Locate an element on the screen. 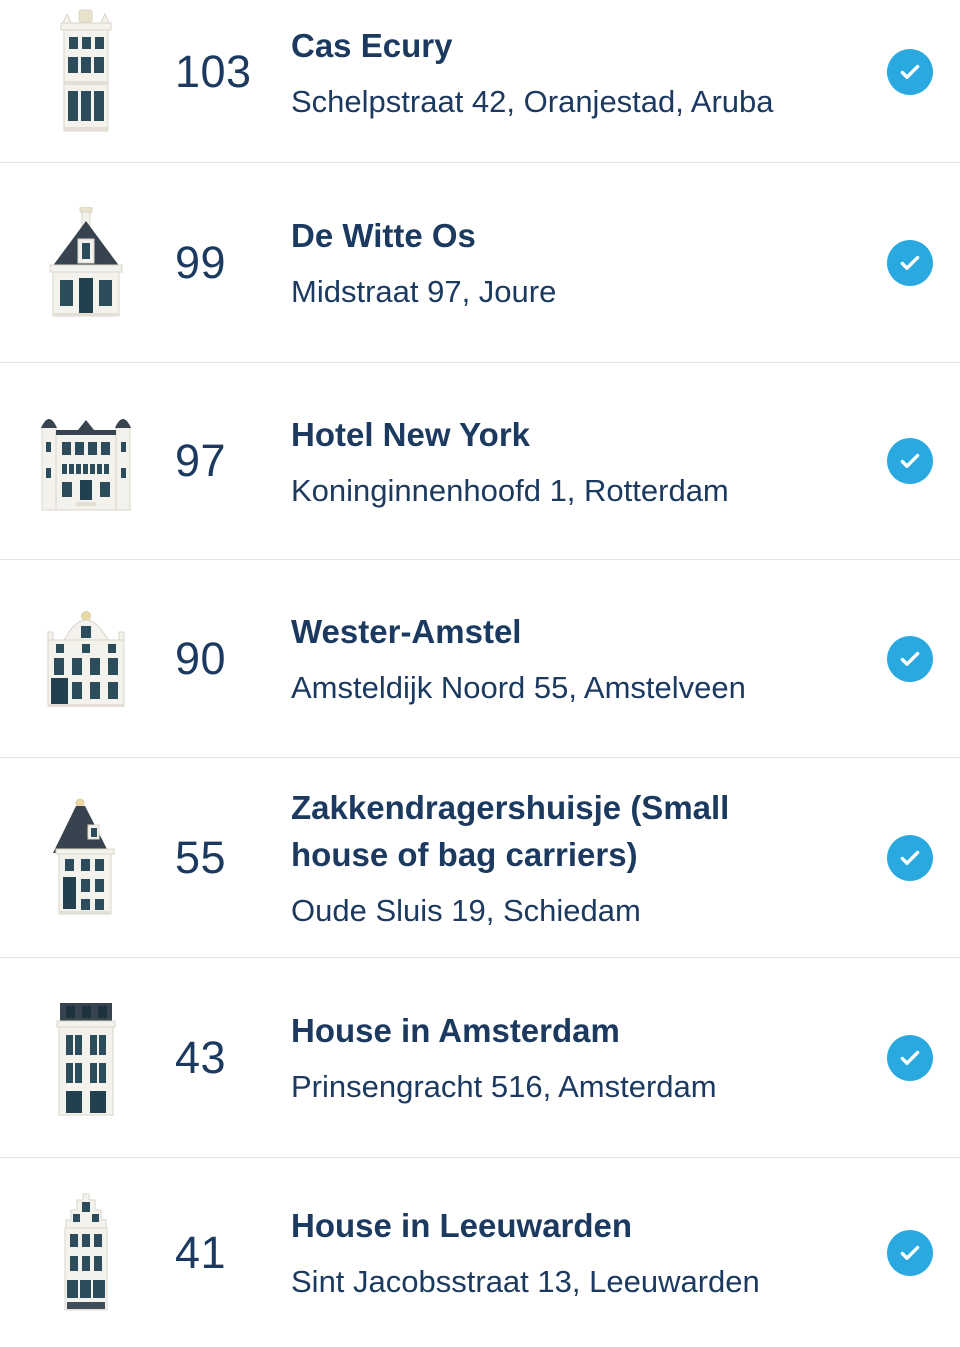 Image resolution: width=960 pixels, height=1347 pixels. house-title: Wester-Amstel is located at coordinates (406, 632).